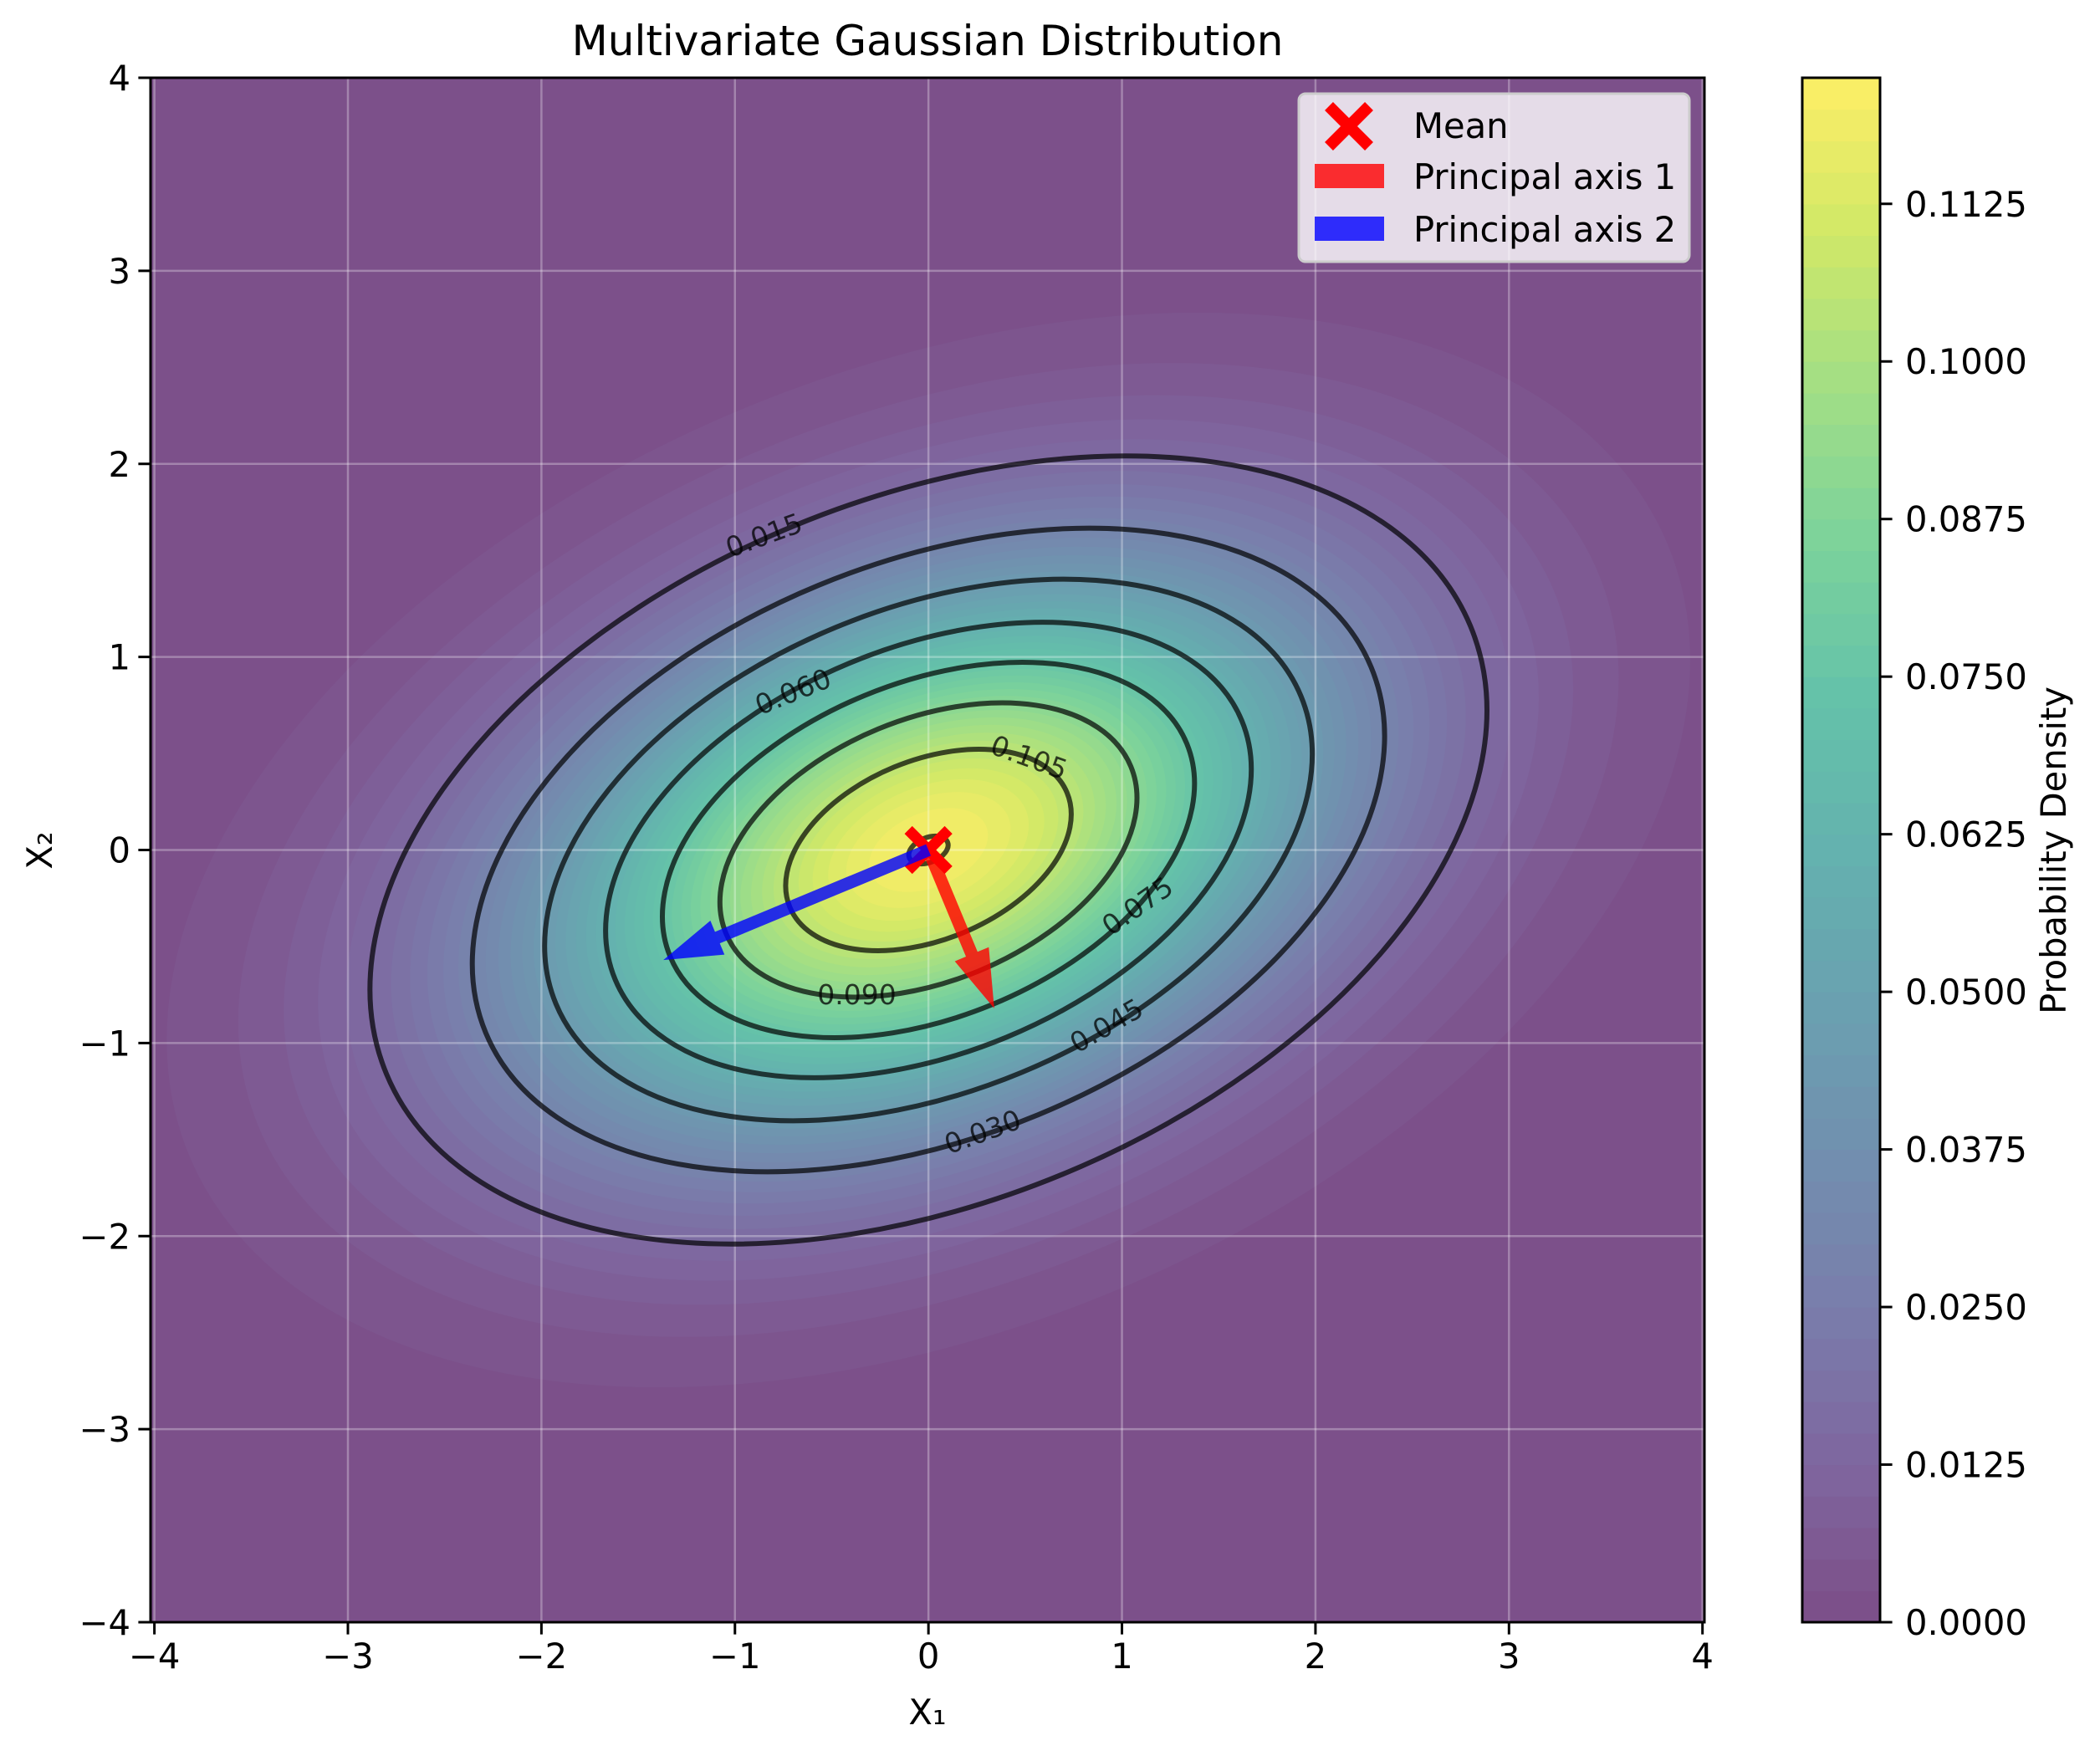 Image resolution: width=2100 pixels, height=1756 pixels. I want to click on x-axis-ticks: −4 −3 −2 −1 0 1 2 3 4, so click(921, 1649).